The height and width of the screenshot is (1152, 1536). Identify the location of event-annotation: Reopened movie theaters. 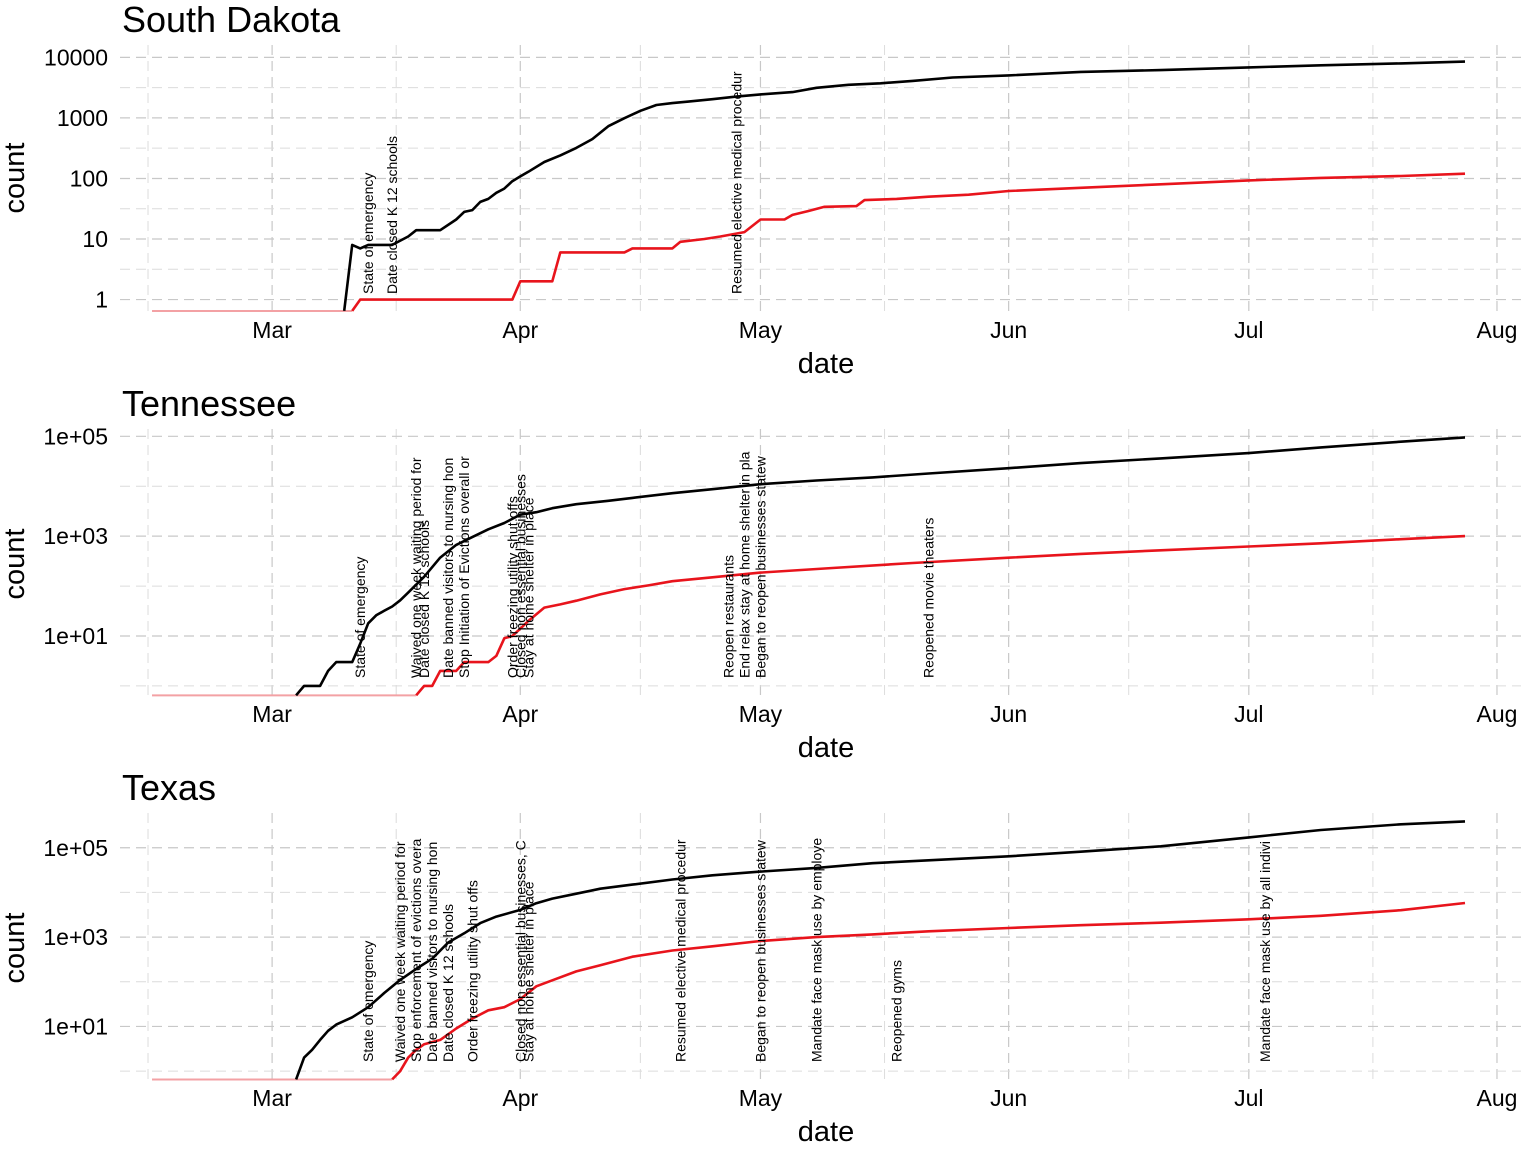
(929, 598).